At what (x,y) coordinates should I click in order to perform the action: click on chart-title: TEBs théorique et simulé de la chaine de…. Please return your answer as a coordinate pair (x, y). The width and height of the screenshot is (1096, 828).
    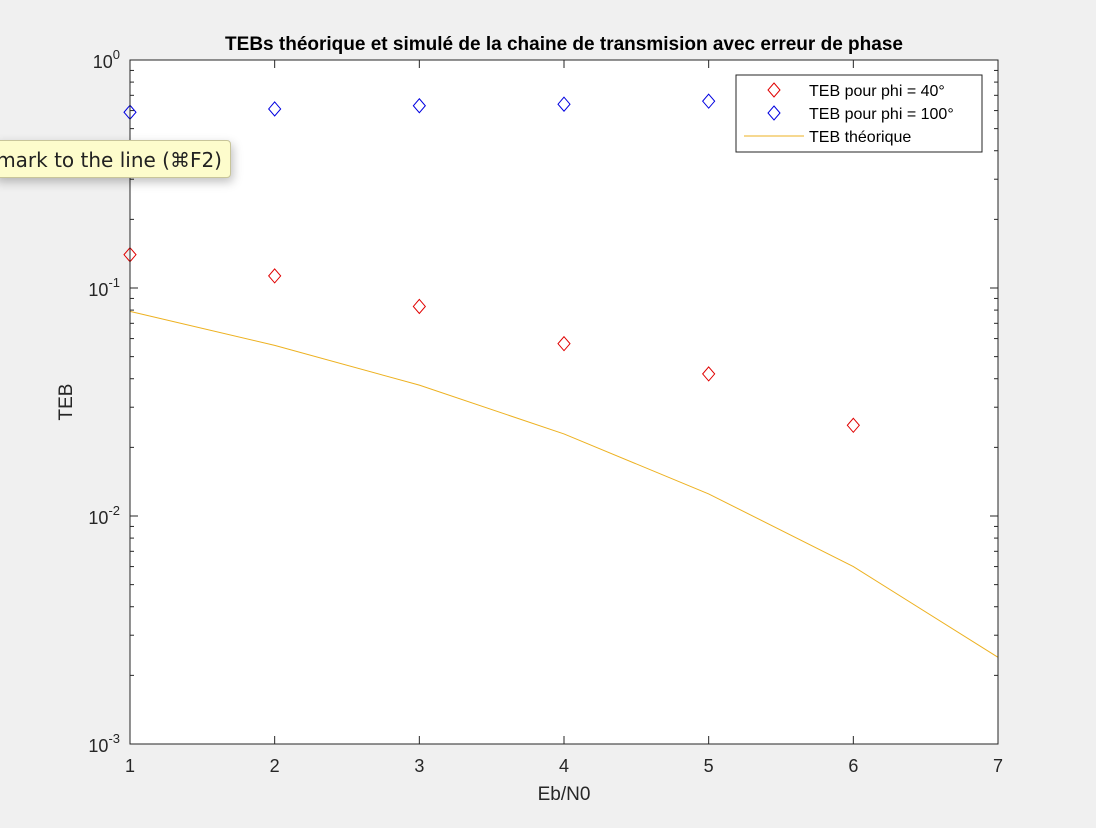
    Looking at the image, I should click on (564, 44).